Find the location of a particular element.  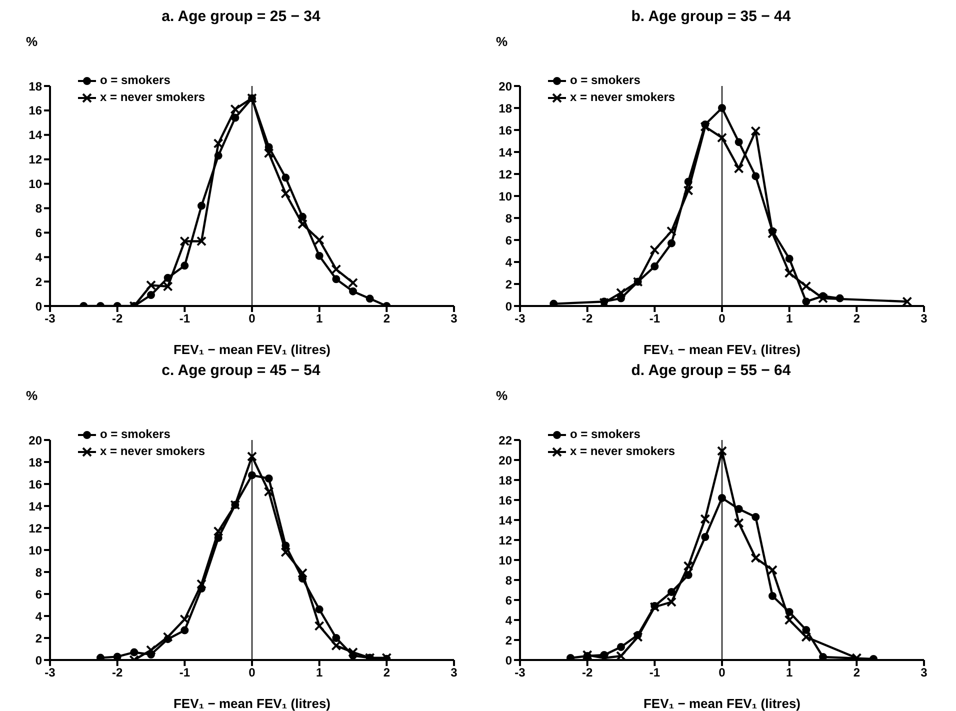

chart-title: b. Age group = 35 − 44 is located at coordinates (711, 17).